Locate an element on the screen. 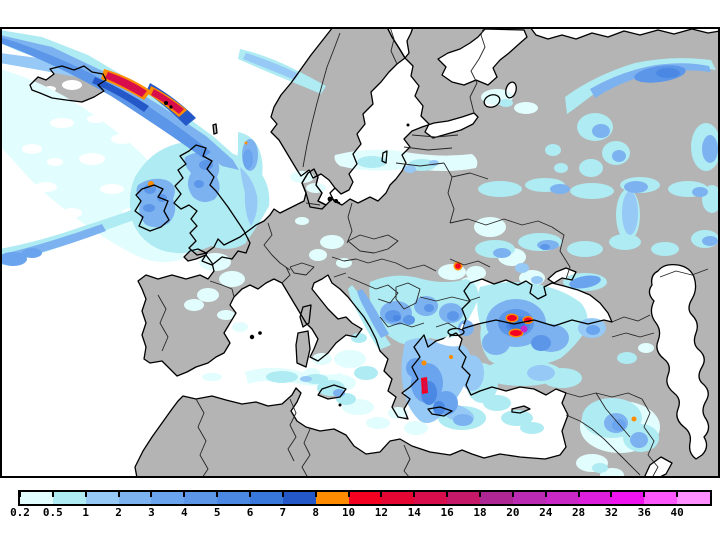  legend-value-label: 8 is located at coordinates (316, 512).